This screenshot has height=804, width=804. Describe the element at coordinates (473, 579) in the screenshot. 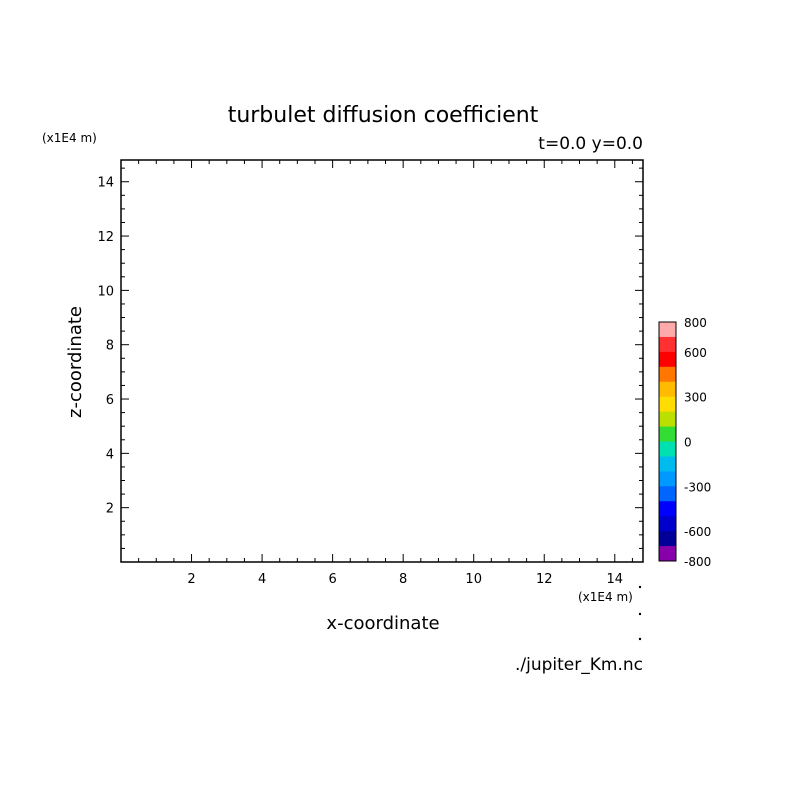

I see `x-tick-label: 10` at that location.